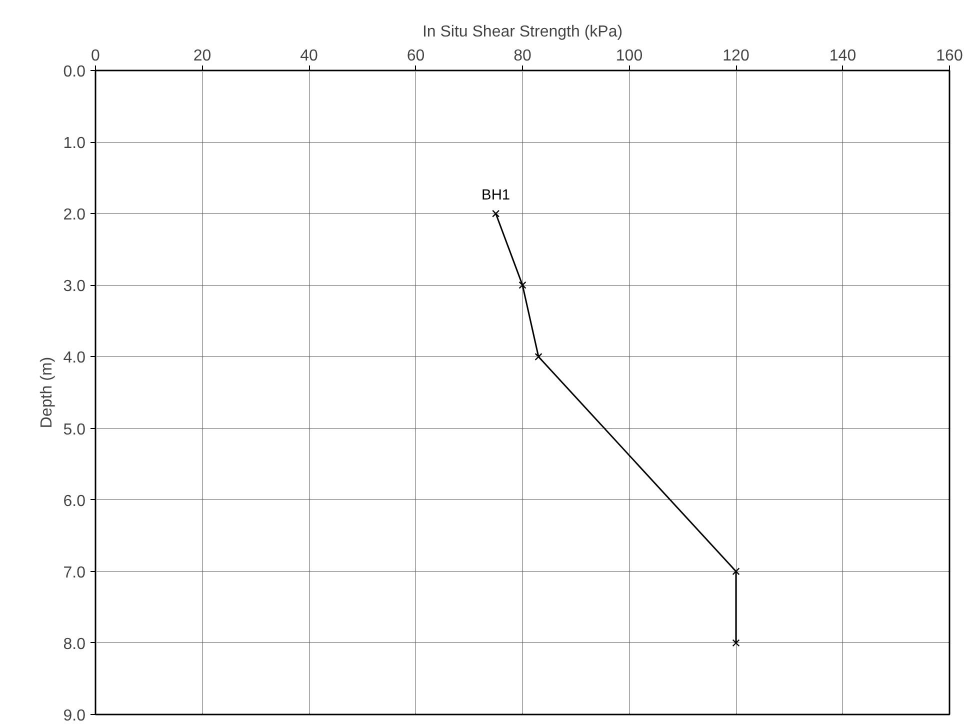 This screenshot has height=728, width=964. What do you see at coordinates (74, 287) in the screenshot?
I see `y-tick-label: 3.0` at bounding box center [74, 287].